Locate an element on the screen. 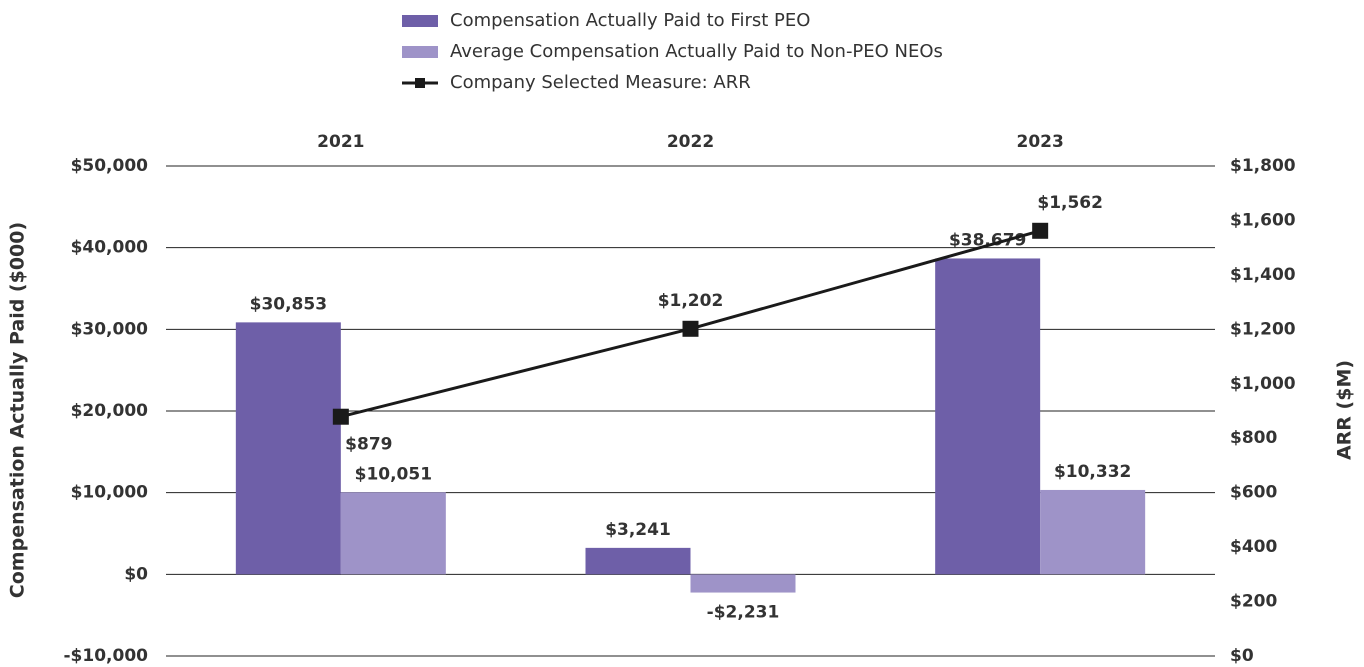  y2-tick-label: $800 is located at coordinates (1253, 438).